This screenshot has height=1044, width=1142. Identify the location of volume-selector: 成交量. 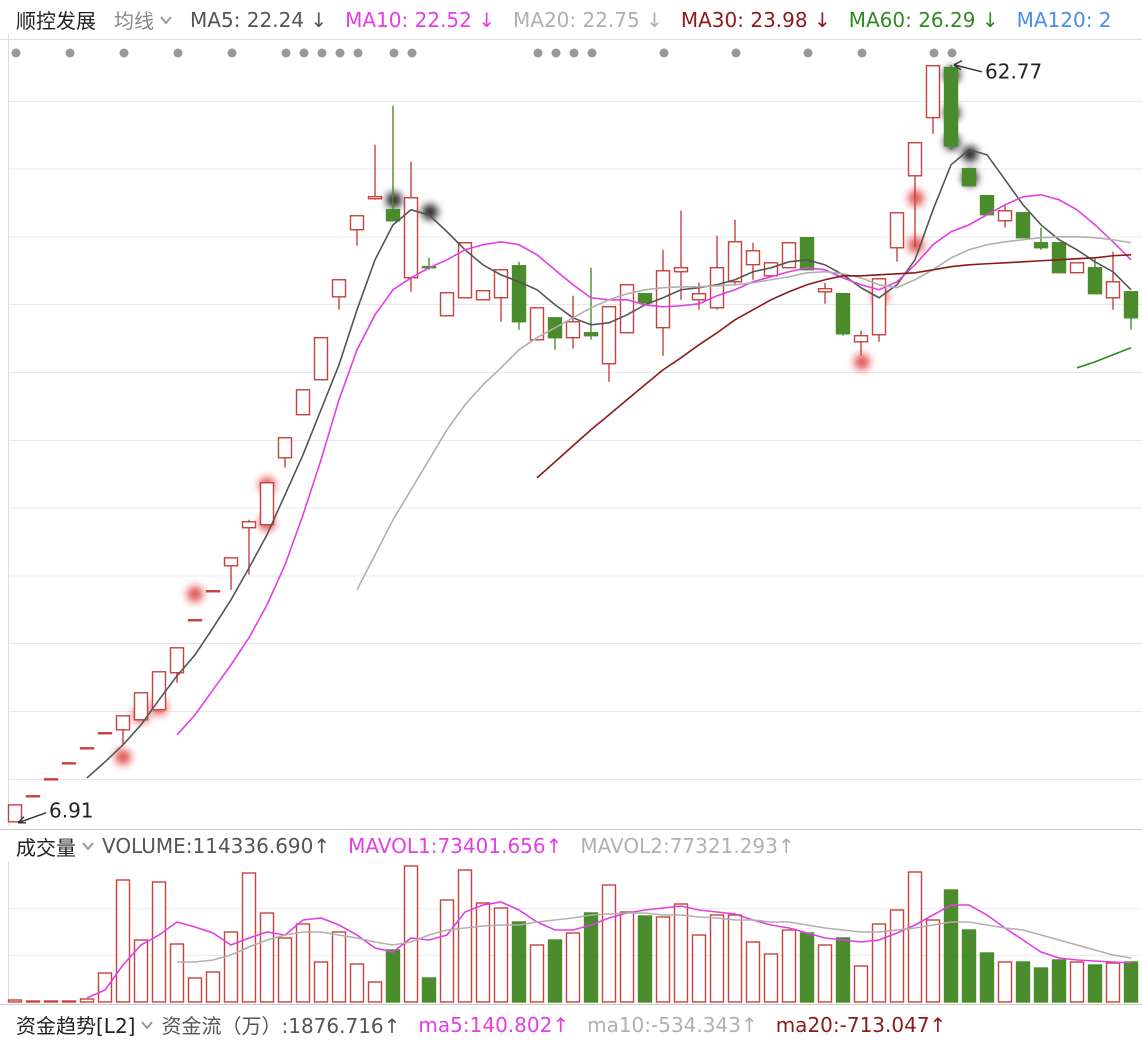
(55, 846).